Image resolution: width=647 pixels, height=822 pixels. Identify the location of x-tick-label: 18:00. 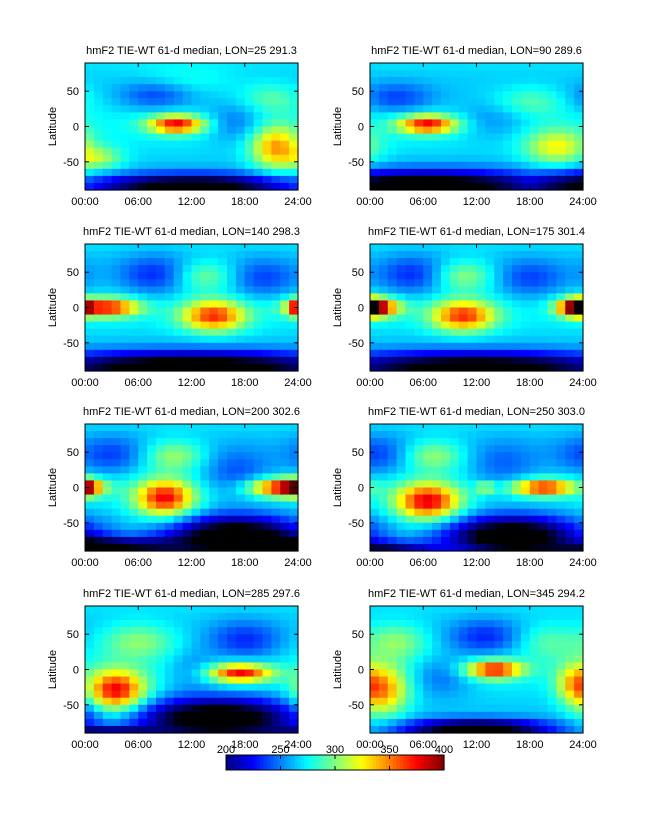
(530, 563).